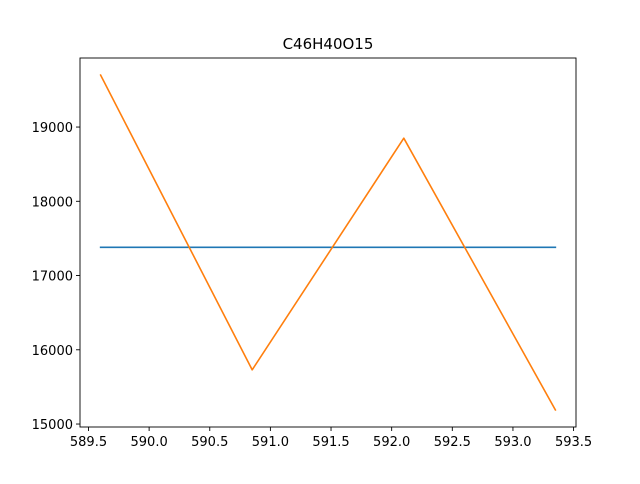 The height and width of the screenshot is (484, 640). Describe the element at coordinates (52, 277) in the screenshot. I see `y-tick-label: 17000` at that location.